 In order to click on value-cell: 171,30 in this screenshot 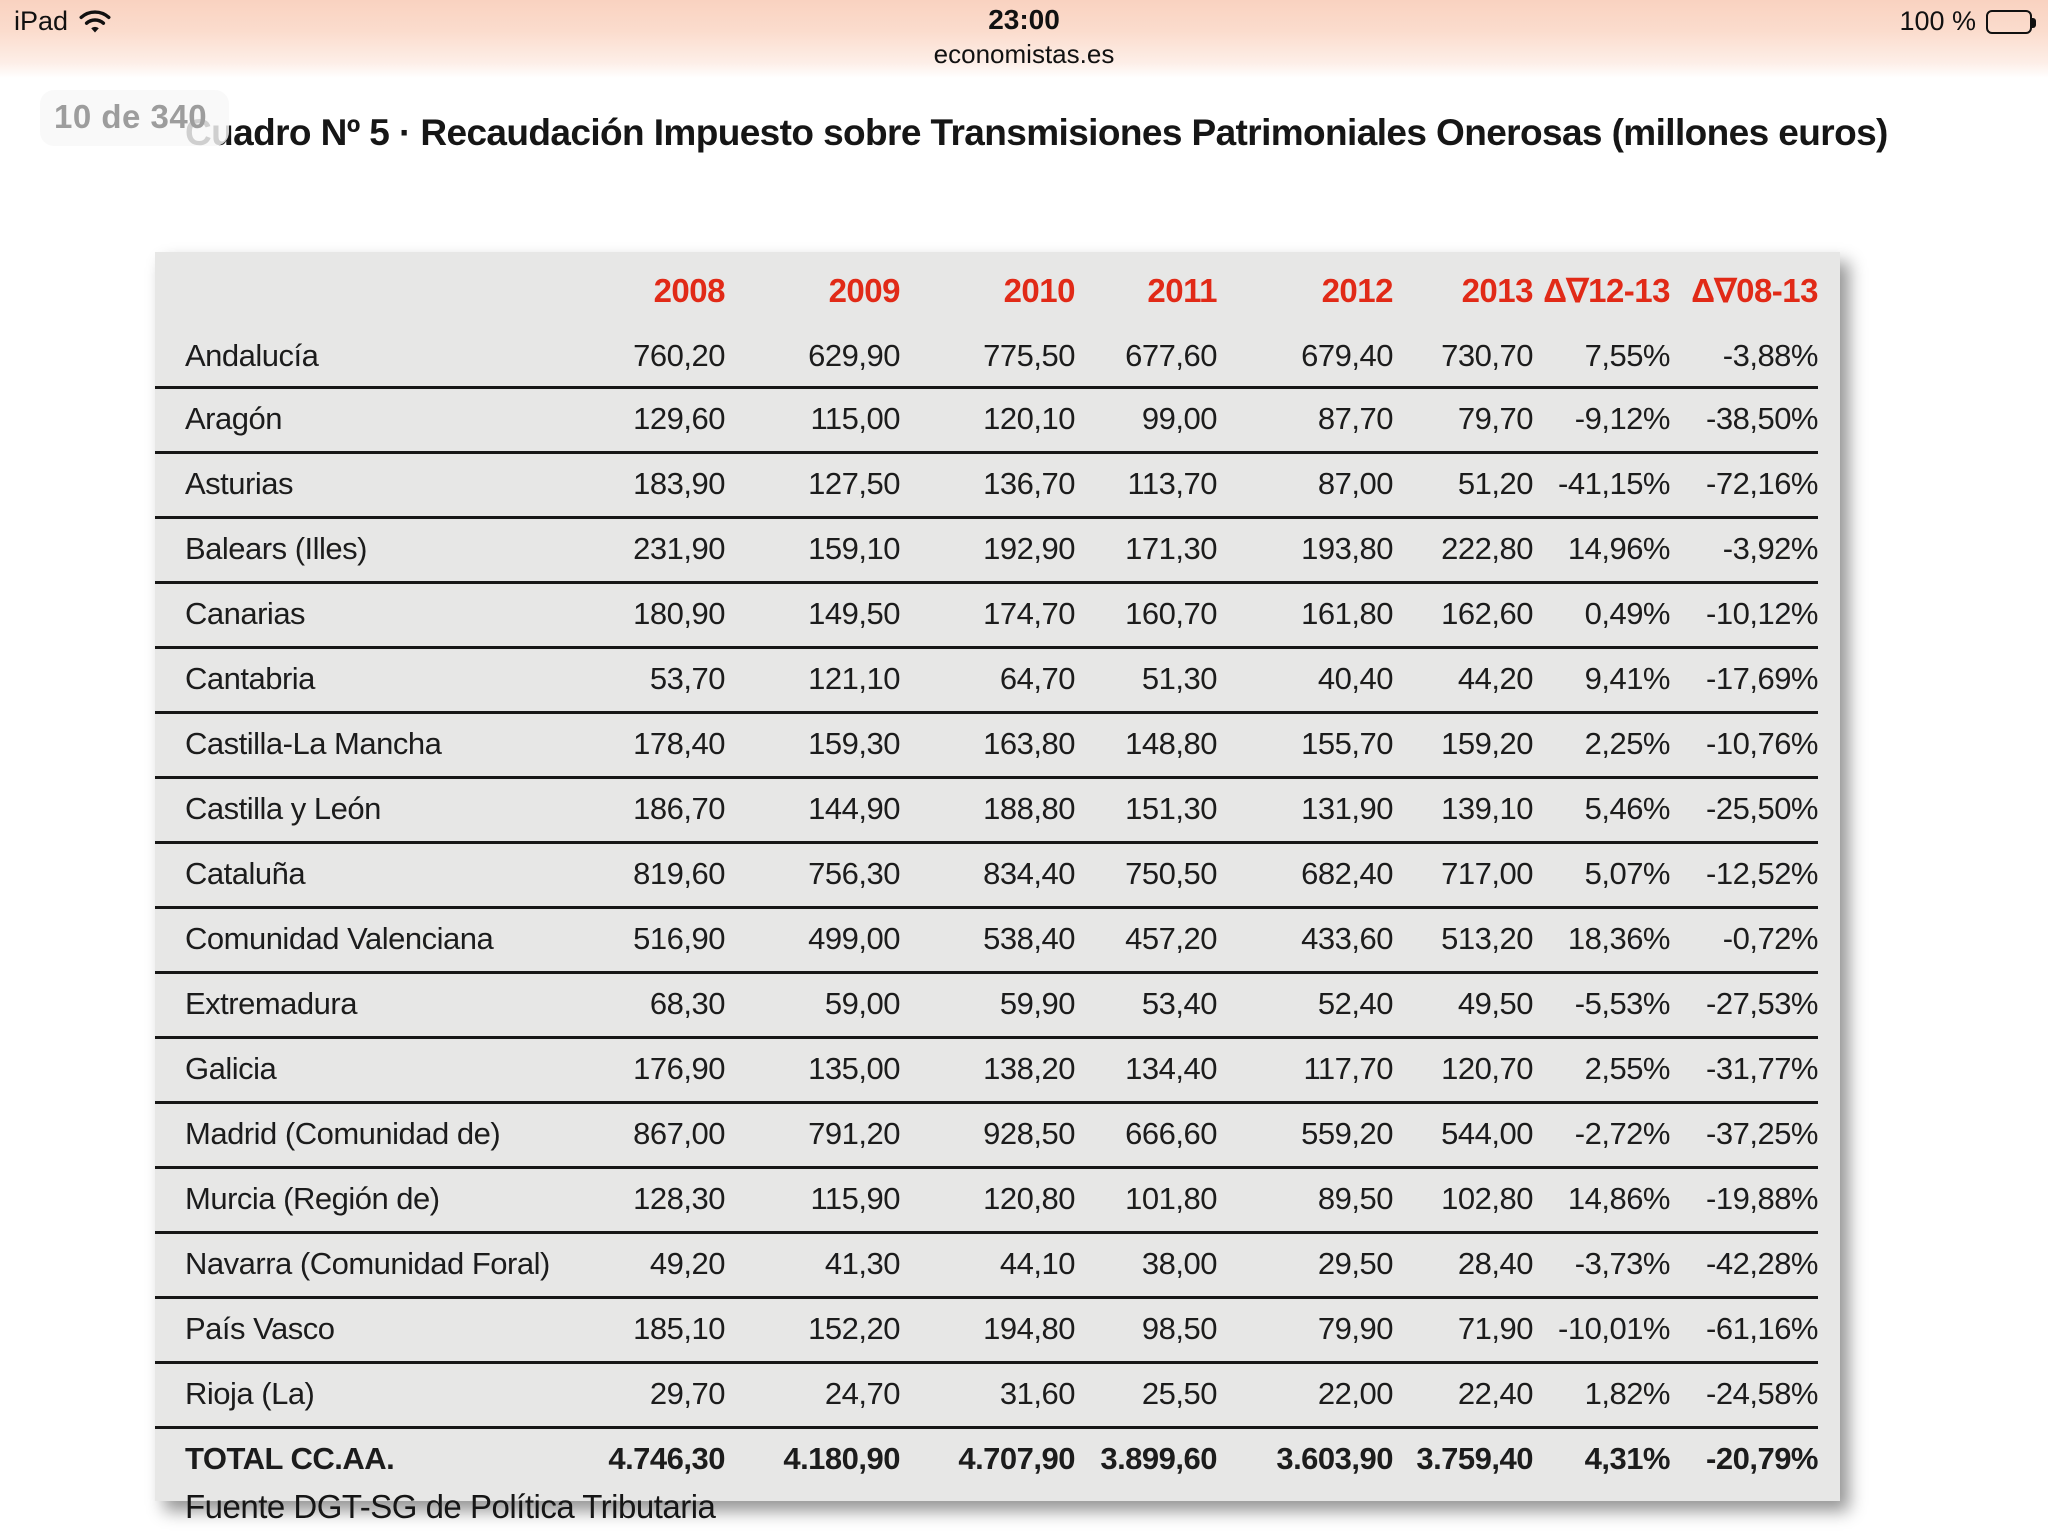, I will do `click(1171, 548)`.